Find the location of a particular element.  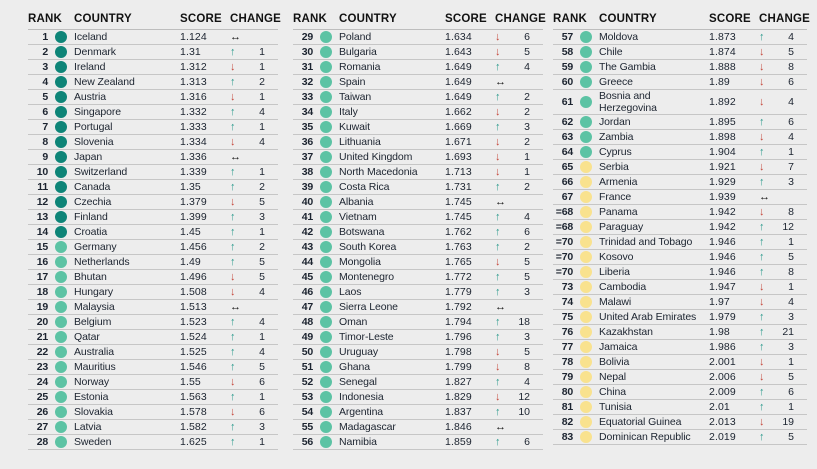

score-value: 1.859 is located at coordinates (458, 442).